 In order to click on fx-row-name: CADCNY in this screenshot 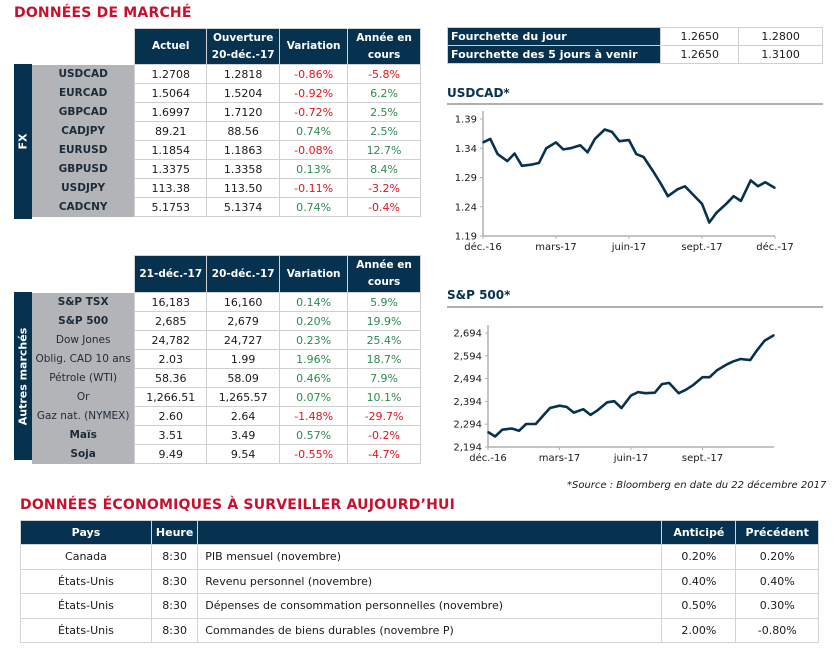, I will do `click(83, 207)`.